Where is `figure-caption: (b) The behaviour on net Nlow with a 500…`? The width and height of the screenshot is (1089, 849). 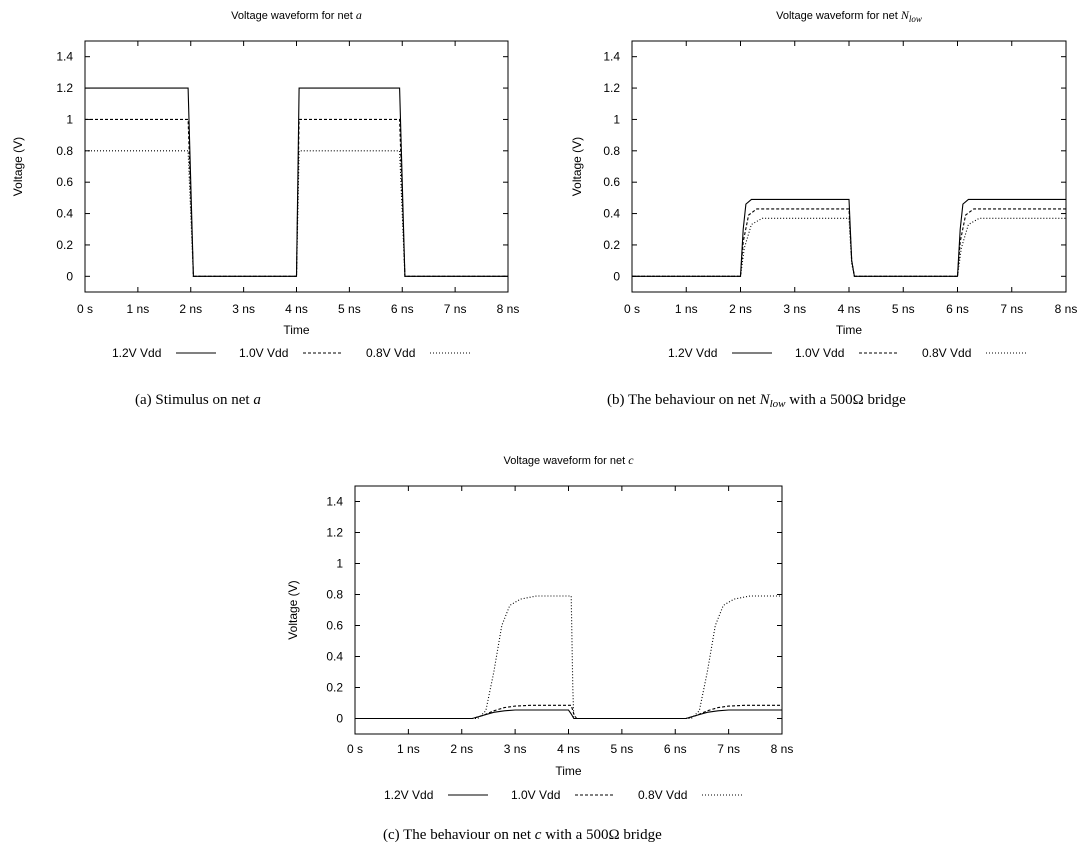
figure-caption: (b) The behaviour on net Nlow with a 500… is located at coordinates (756, 401).